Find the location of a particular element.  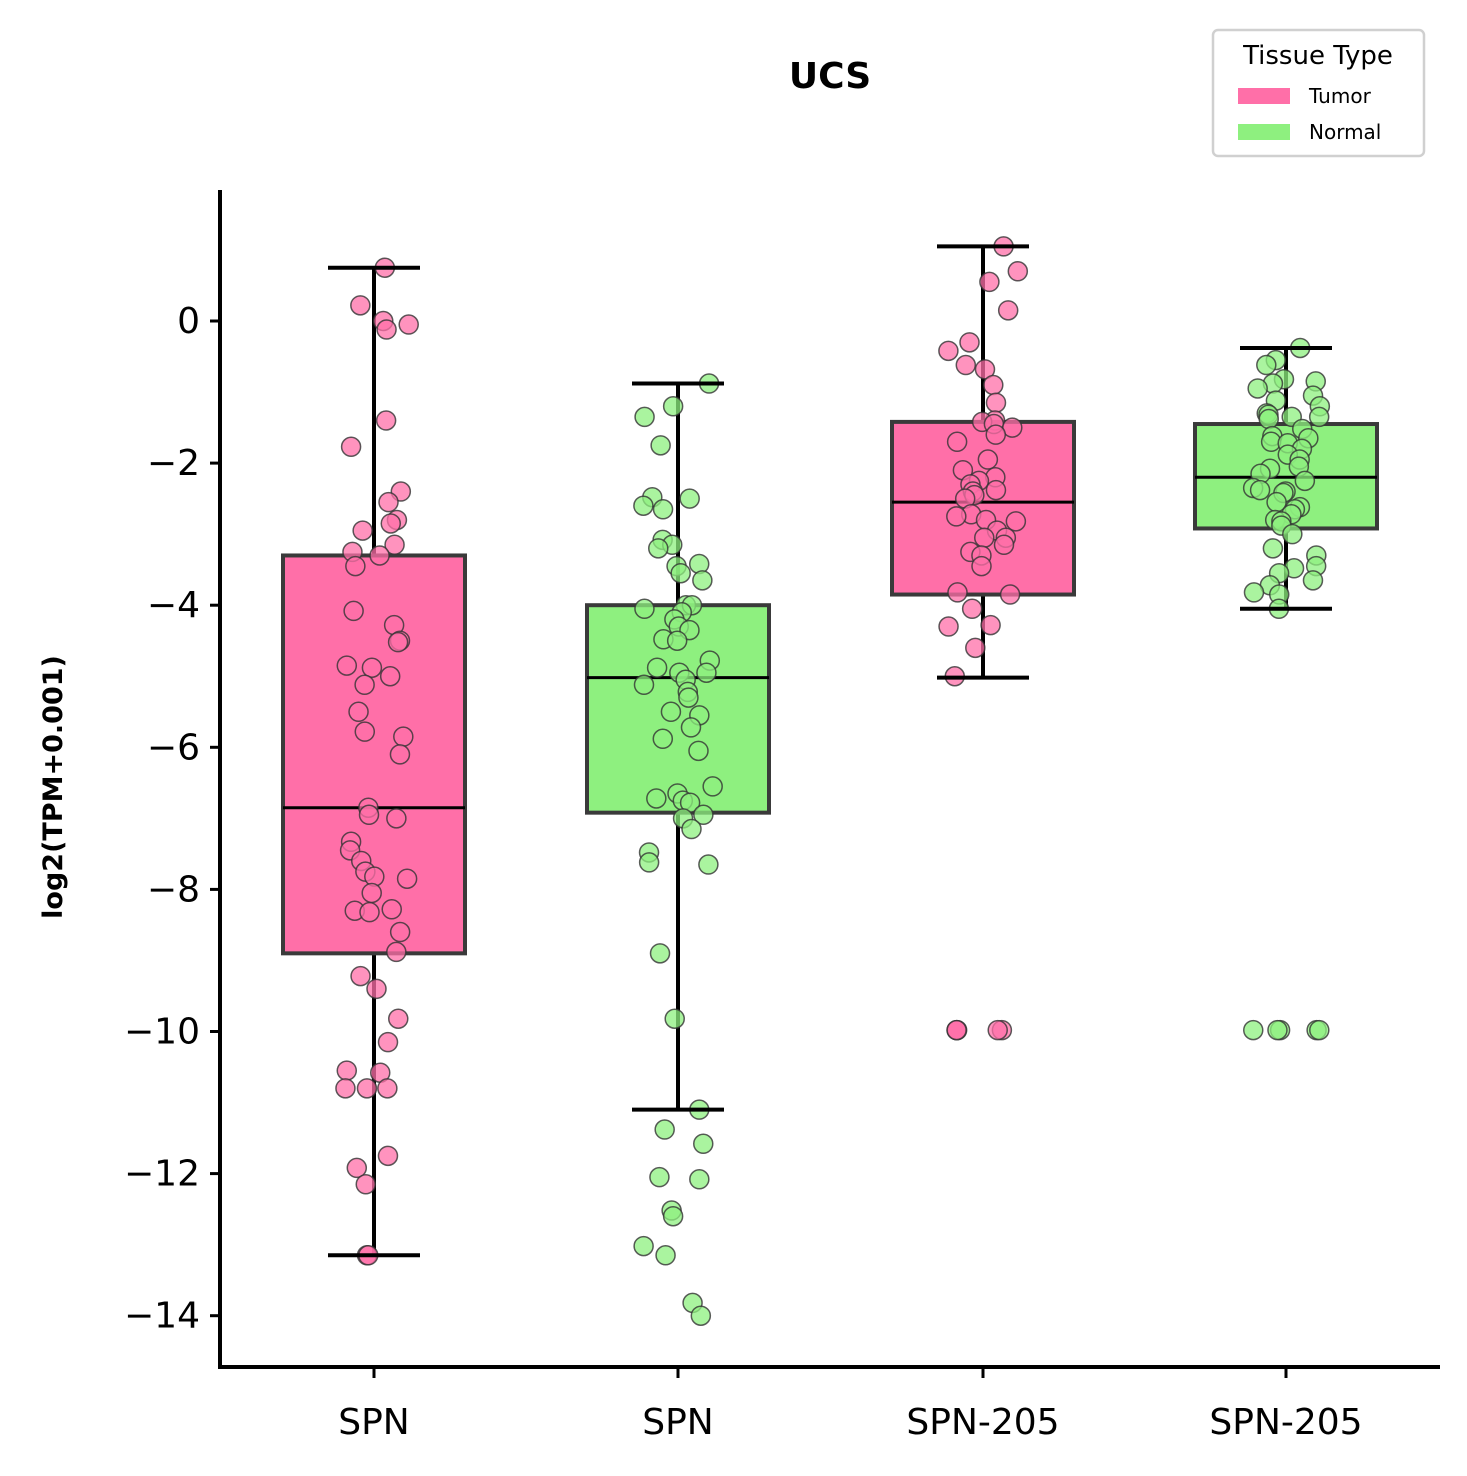

y-axis-label: log2(TPM+0.001) is located at coordinates (53, 787).